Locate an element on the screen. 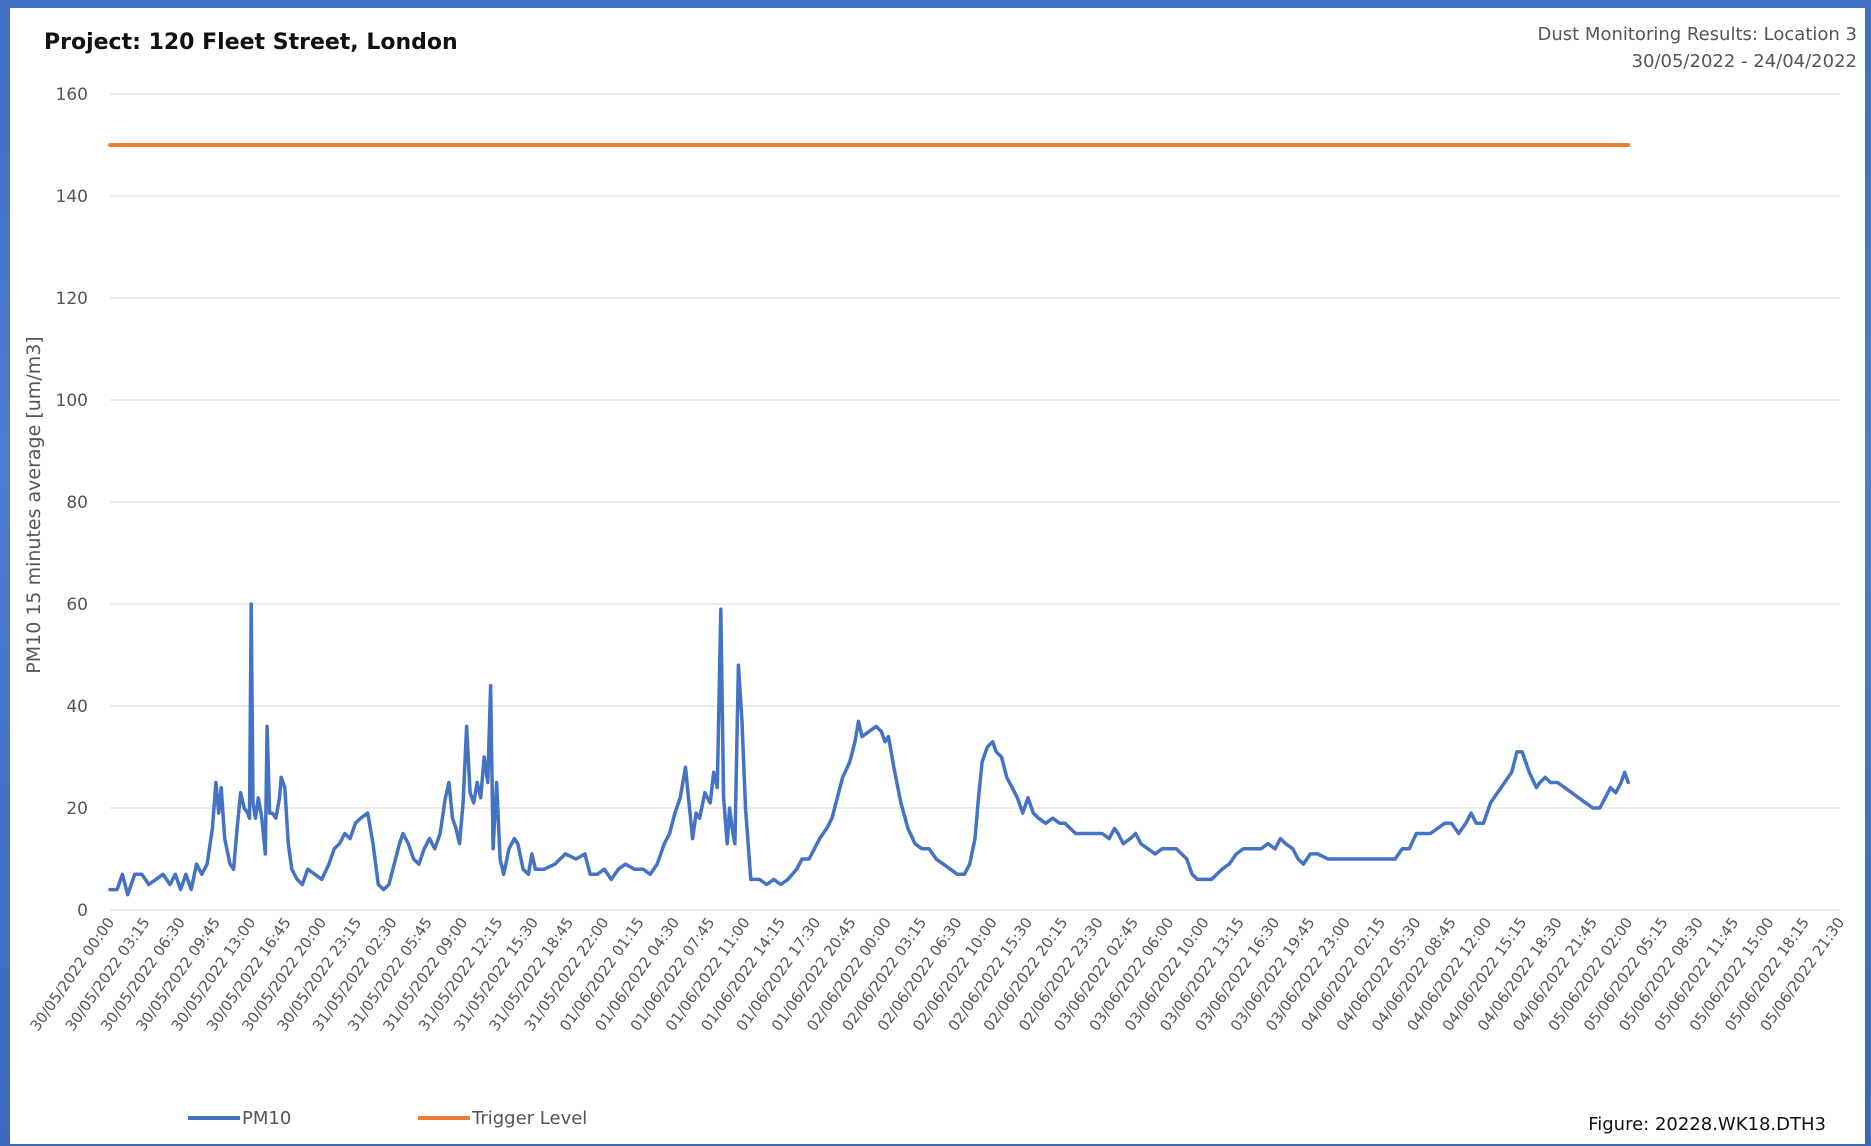 Image resolution: width=1871 pixels, height=1146 pixels. chart-subtitle-date-range: 30/05/2022 - 24/04/2022 is located at coordinates (1744, 61).